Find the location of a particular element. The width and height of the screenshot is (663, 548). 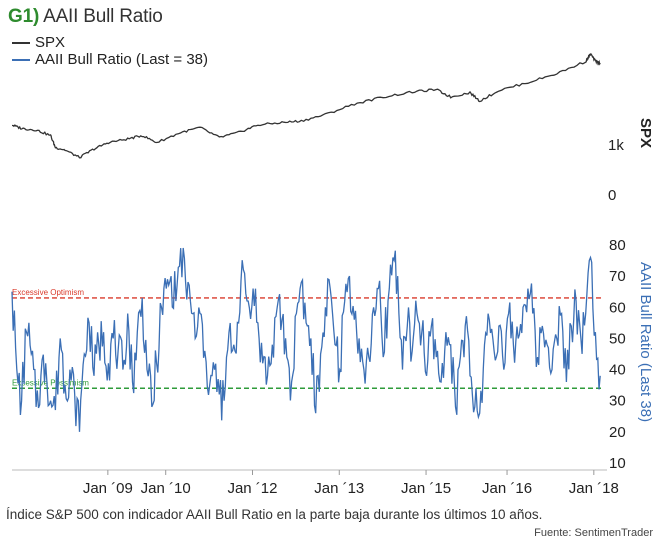

chart-title: G1) AAII Bull Ratio is located at coordinates (85, 17).